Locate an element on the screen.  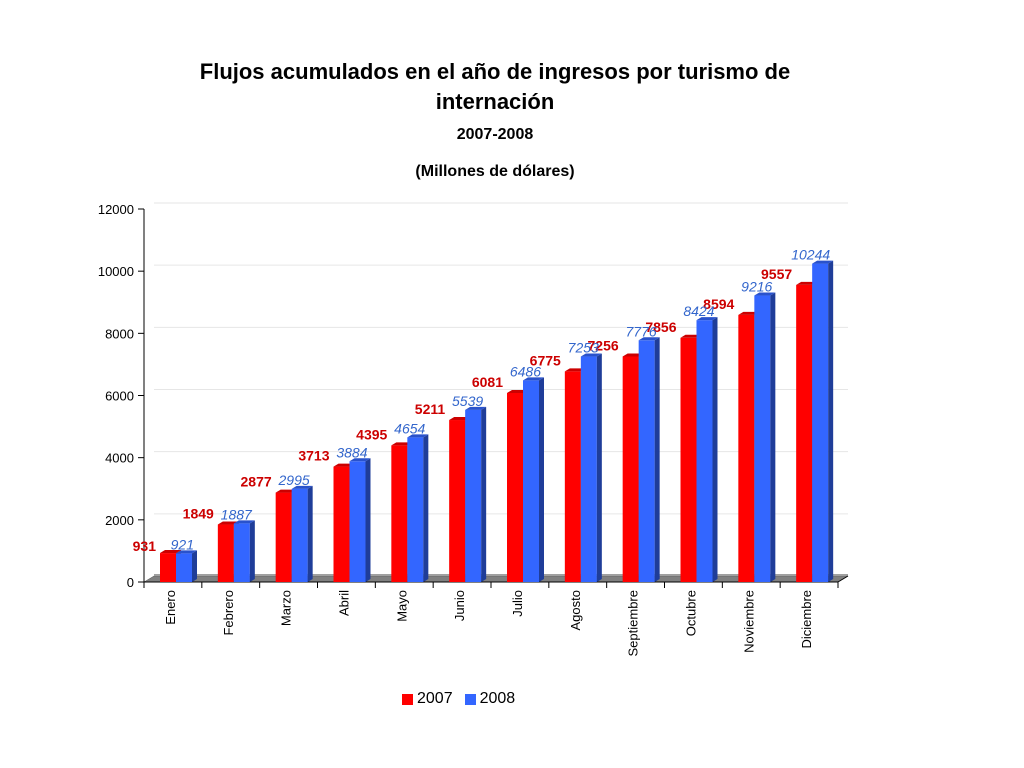
chart-units: (Millones de dólares) is located at coordinates (495, 171).